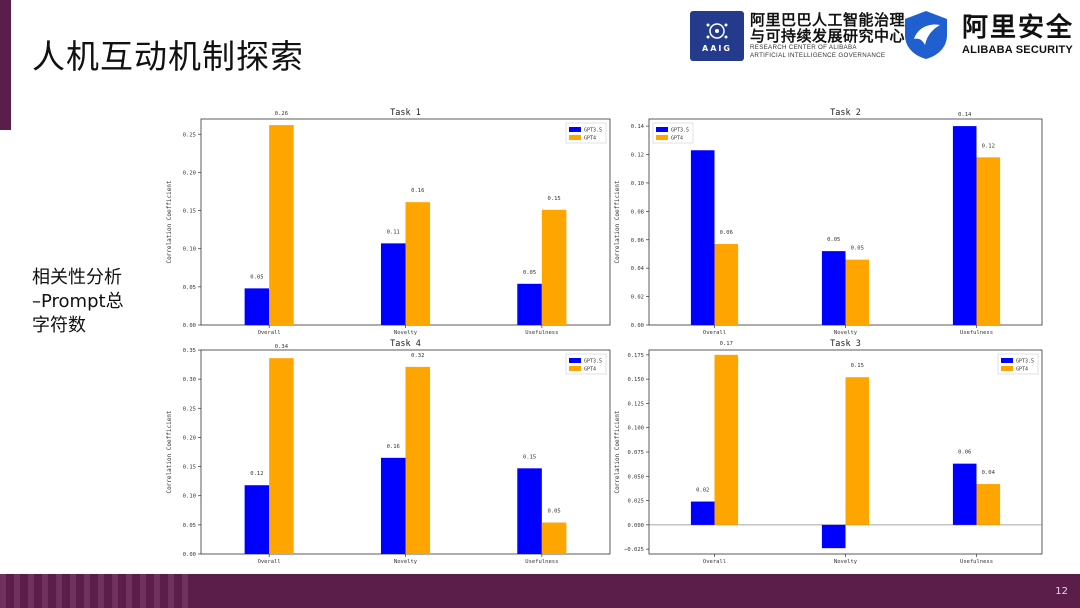 The image size is (1080, 608). What do you see at coordinates (1061, 591) in the screenshot?
I see `page-number: 12` at bounding box center [1061, 591].